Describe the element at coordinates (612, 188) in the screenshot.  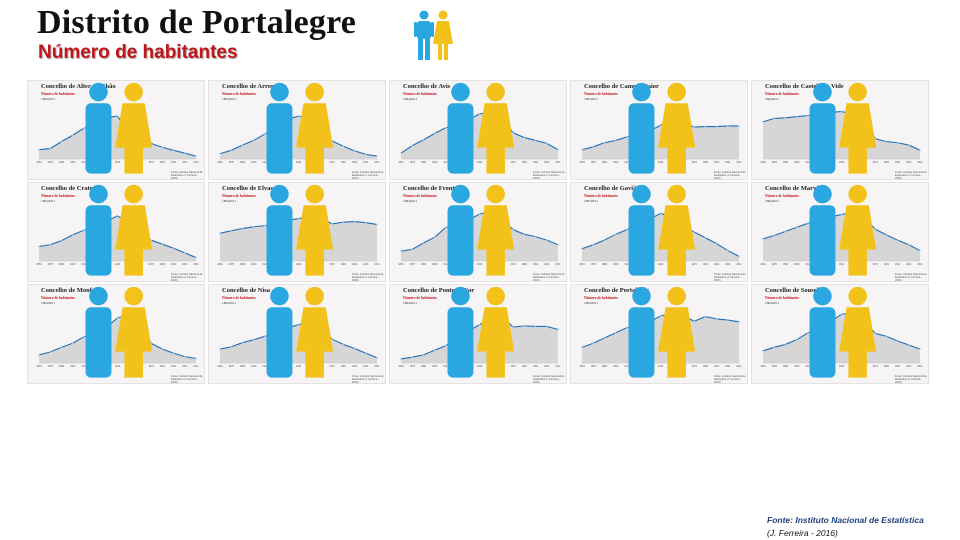
I see `chart-title: Concelho de Gavião` at that location.